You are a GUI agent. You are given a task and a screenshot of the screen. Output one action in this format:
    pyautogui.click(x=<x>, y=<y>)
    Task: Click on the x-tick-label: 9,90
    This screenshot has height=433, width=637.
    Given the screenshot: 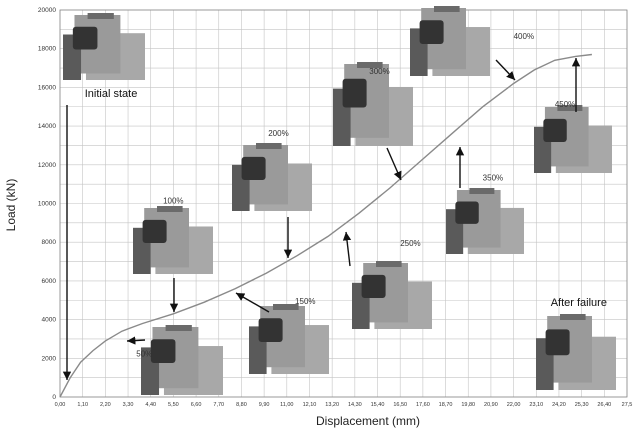 What is the action you would take?
    pyautogui.click(x=264, y=405)
    